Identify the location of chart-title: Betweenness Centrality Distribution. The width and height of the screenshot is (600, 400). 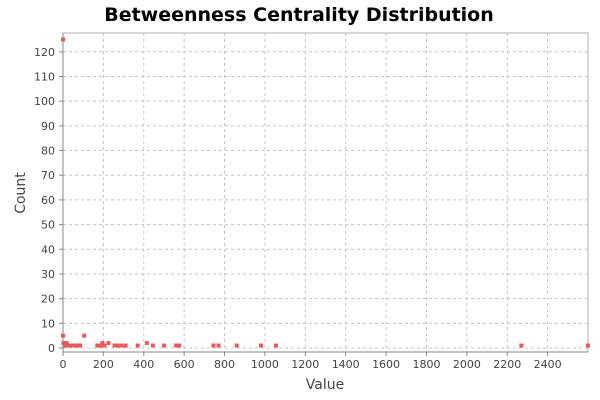
(299, 15).